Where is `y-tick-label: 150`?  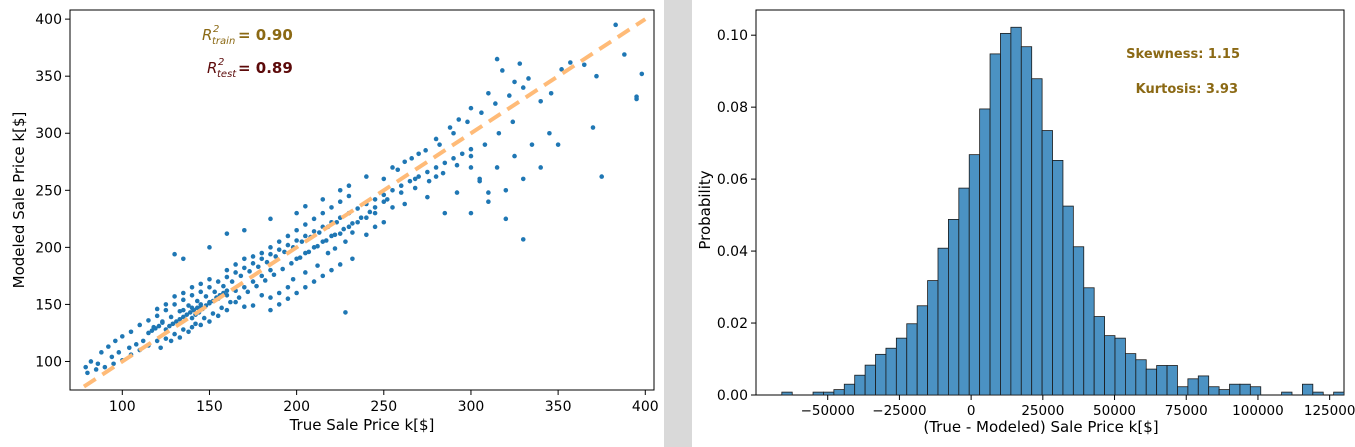
y-tick-label: 150 is located at coordinates (48, 305).